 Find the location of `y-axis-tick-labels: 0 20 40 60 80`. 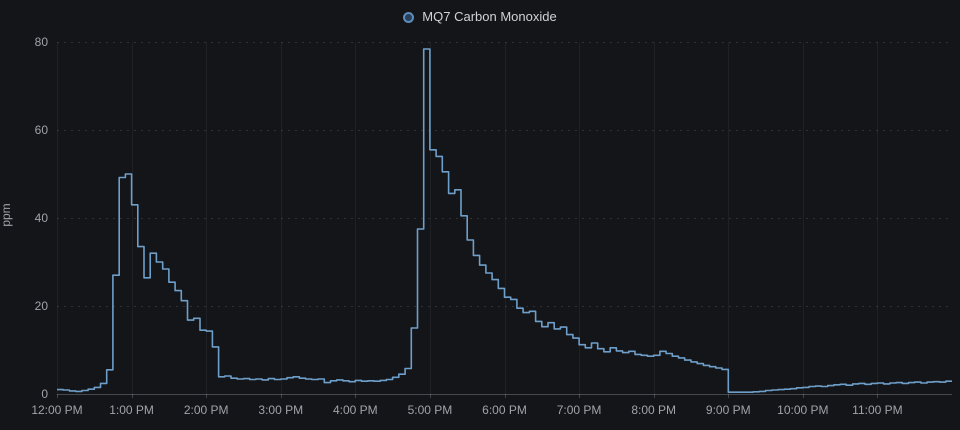

y-axis-tick-labels: 0 20 40 60 80 is located at coordinates (42, 218).